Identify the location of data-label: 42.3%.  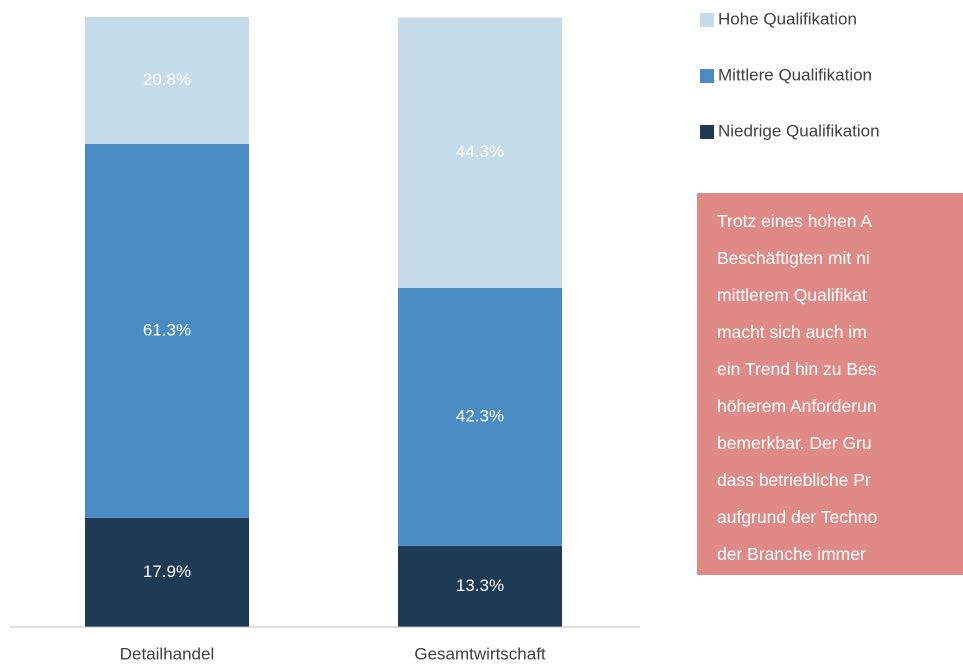
(480, 415).